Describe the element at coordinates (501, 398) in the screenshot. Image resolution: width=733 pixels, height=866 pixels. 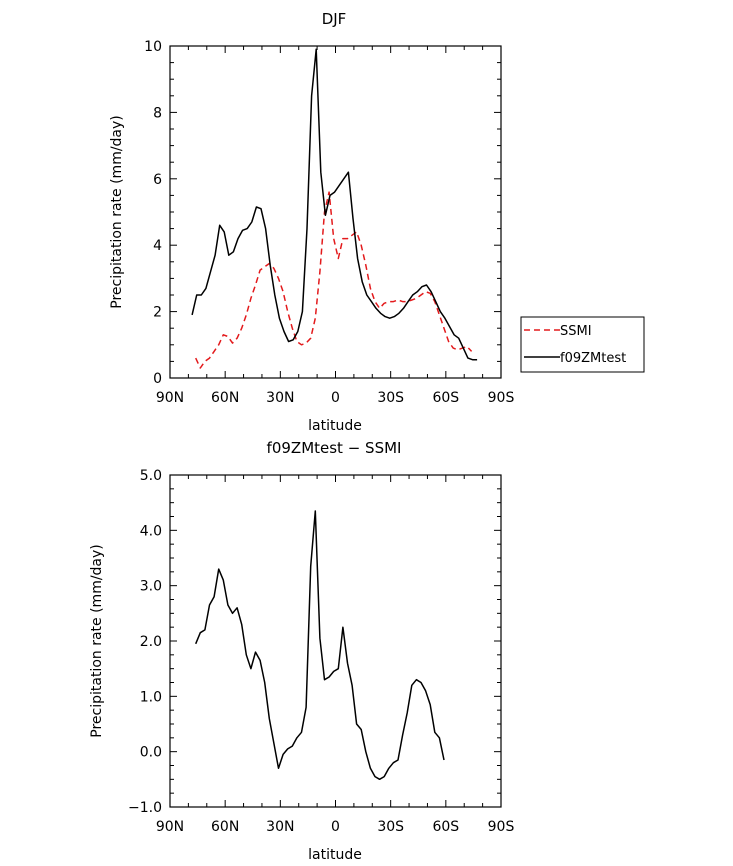
I see `panel1-xtick-label: 90S` at that location.